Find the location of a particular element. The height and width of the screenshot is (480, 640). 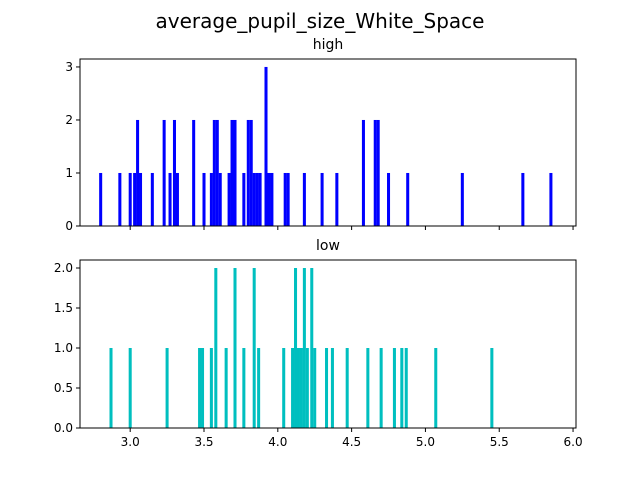

high-ytick-label-2: 2 is located at coordinates (69, 120).